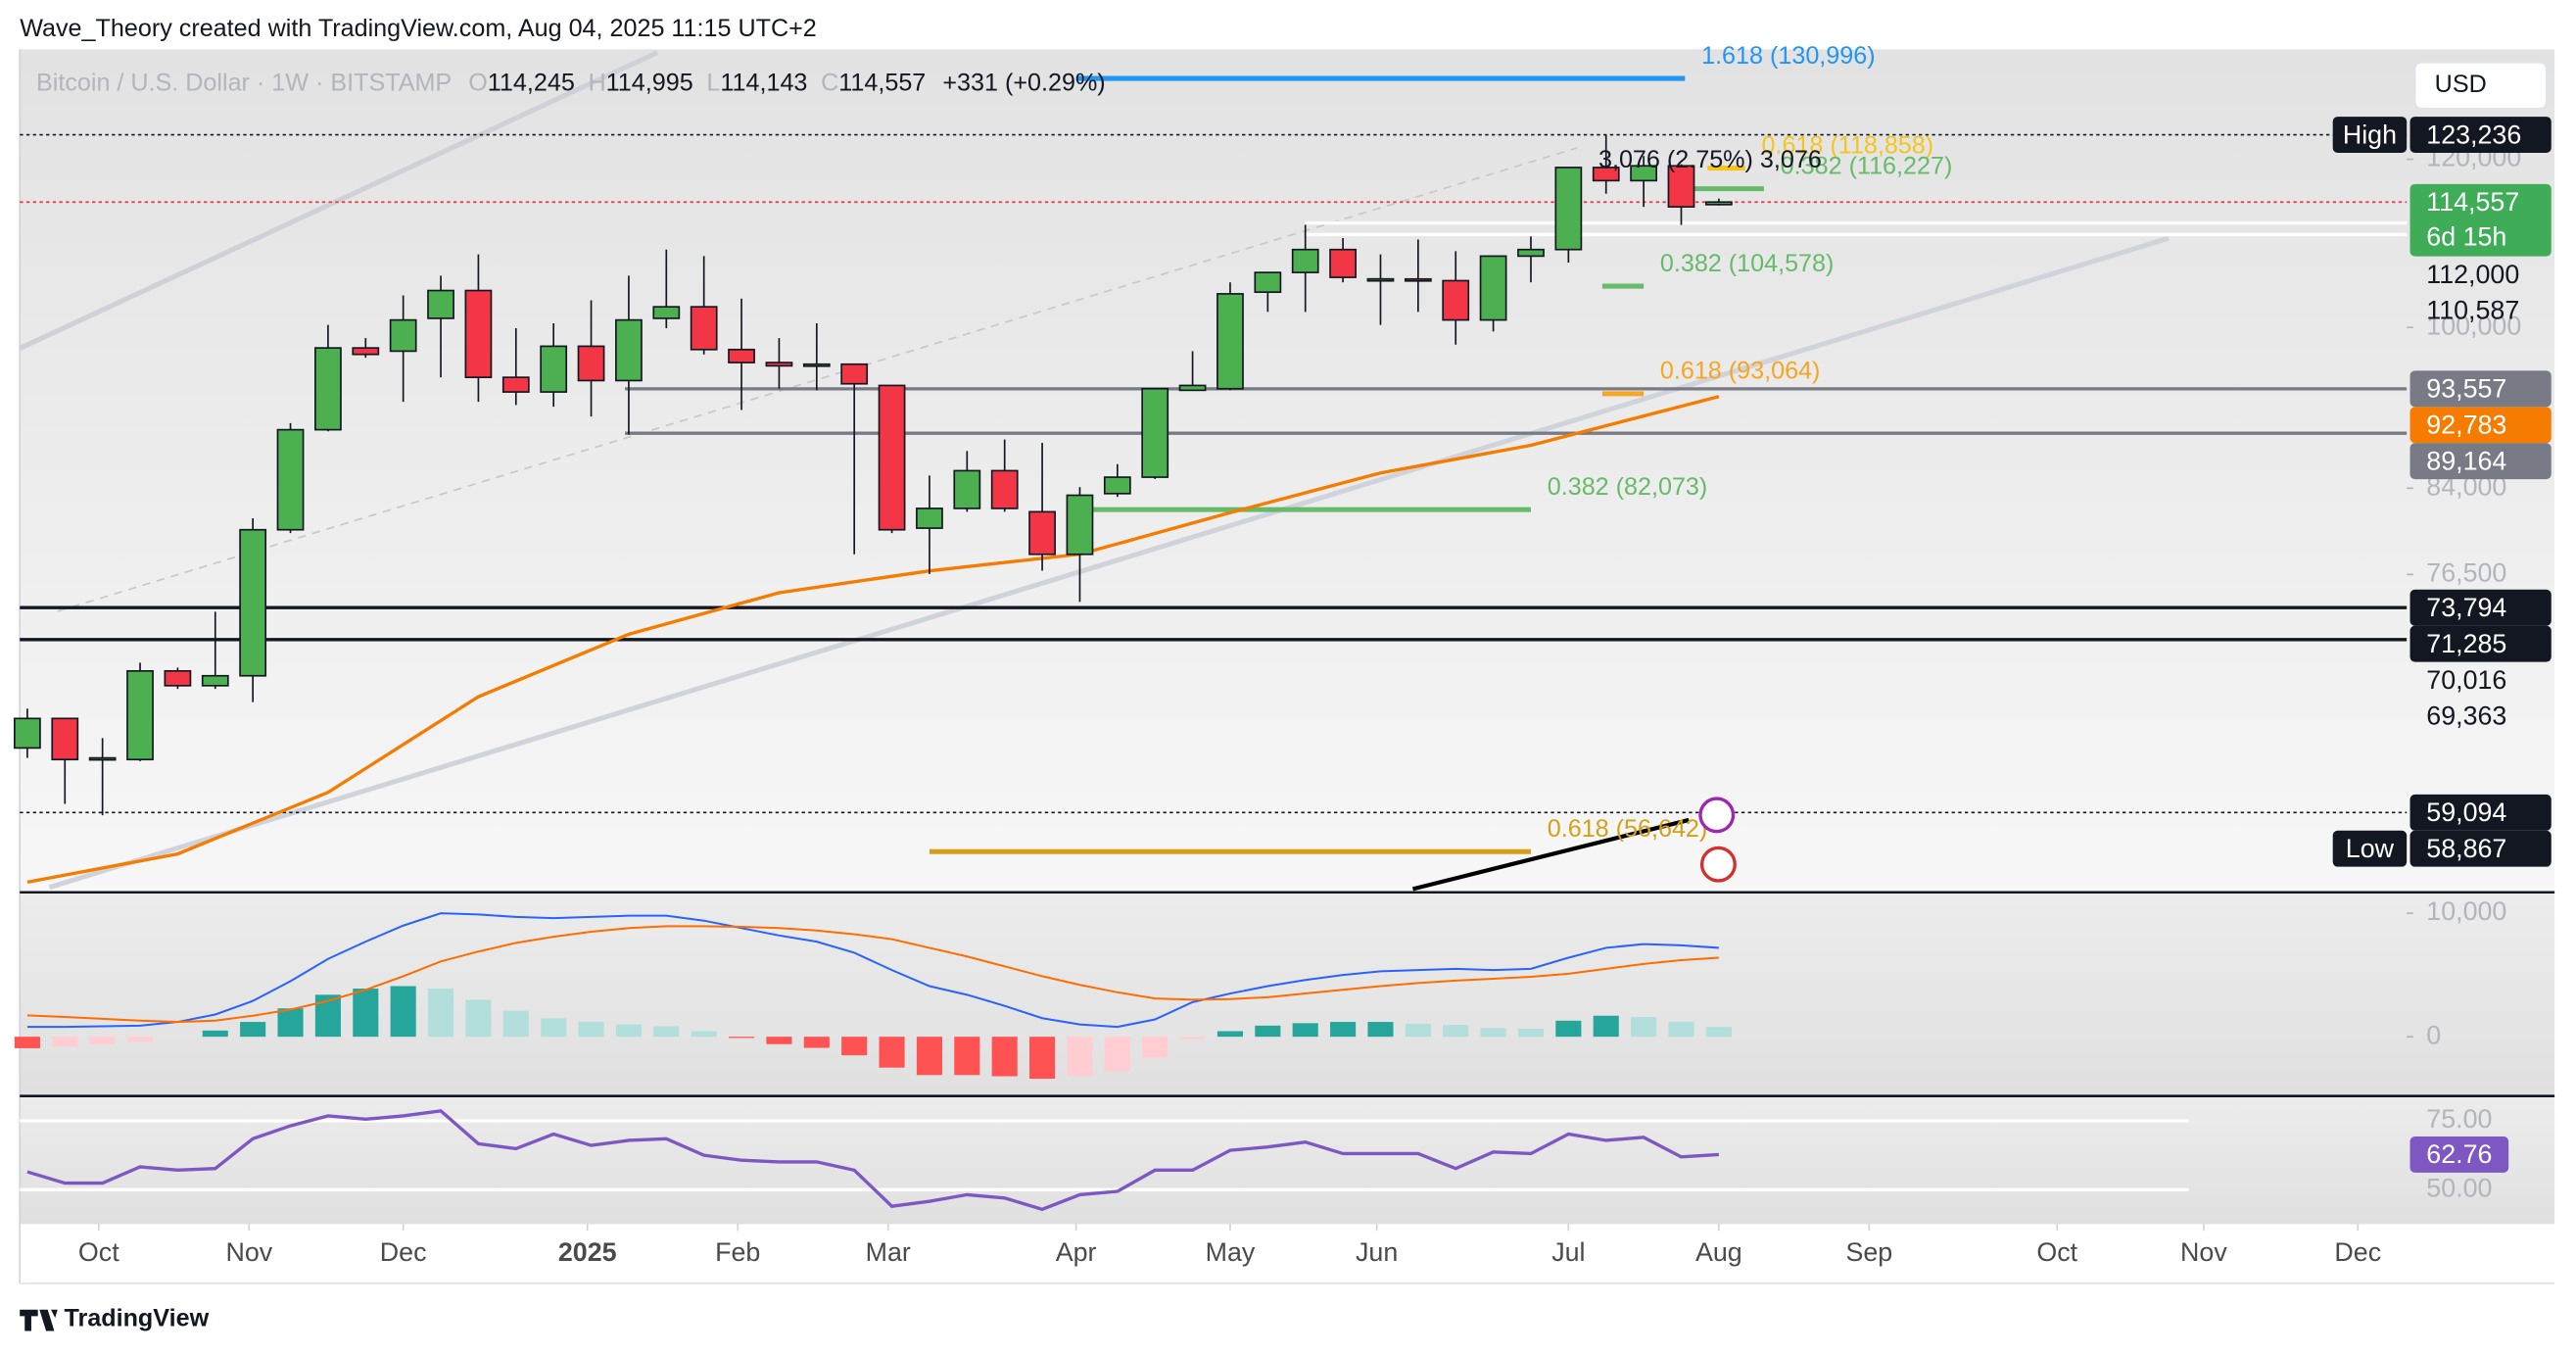 This screenshot has height=1354, width=2576. I want to click on countdown-label: 6d 15h, so click(2466, 236).